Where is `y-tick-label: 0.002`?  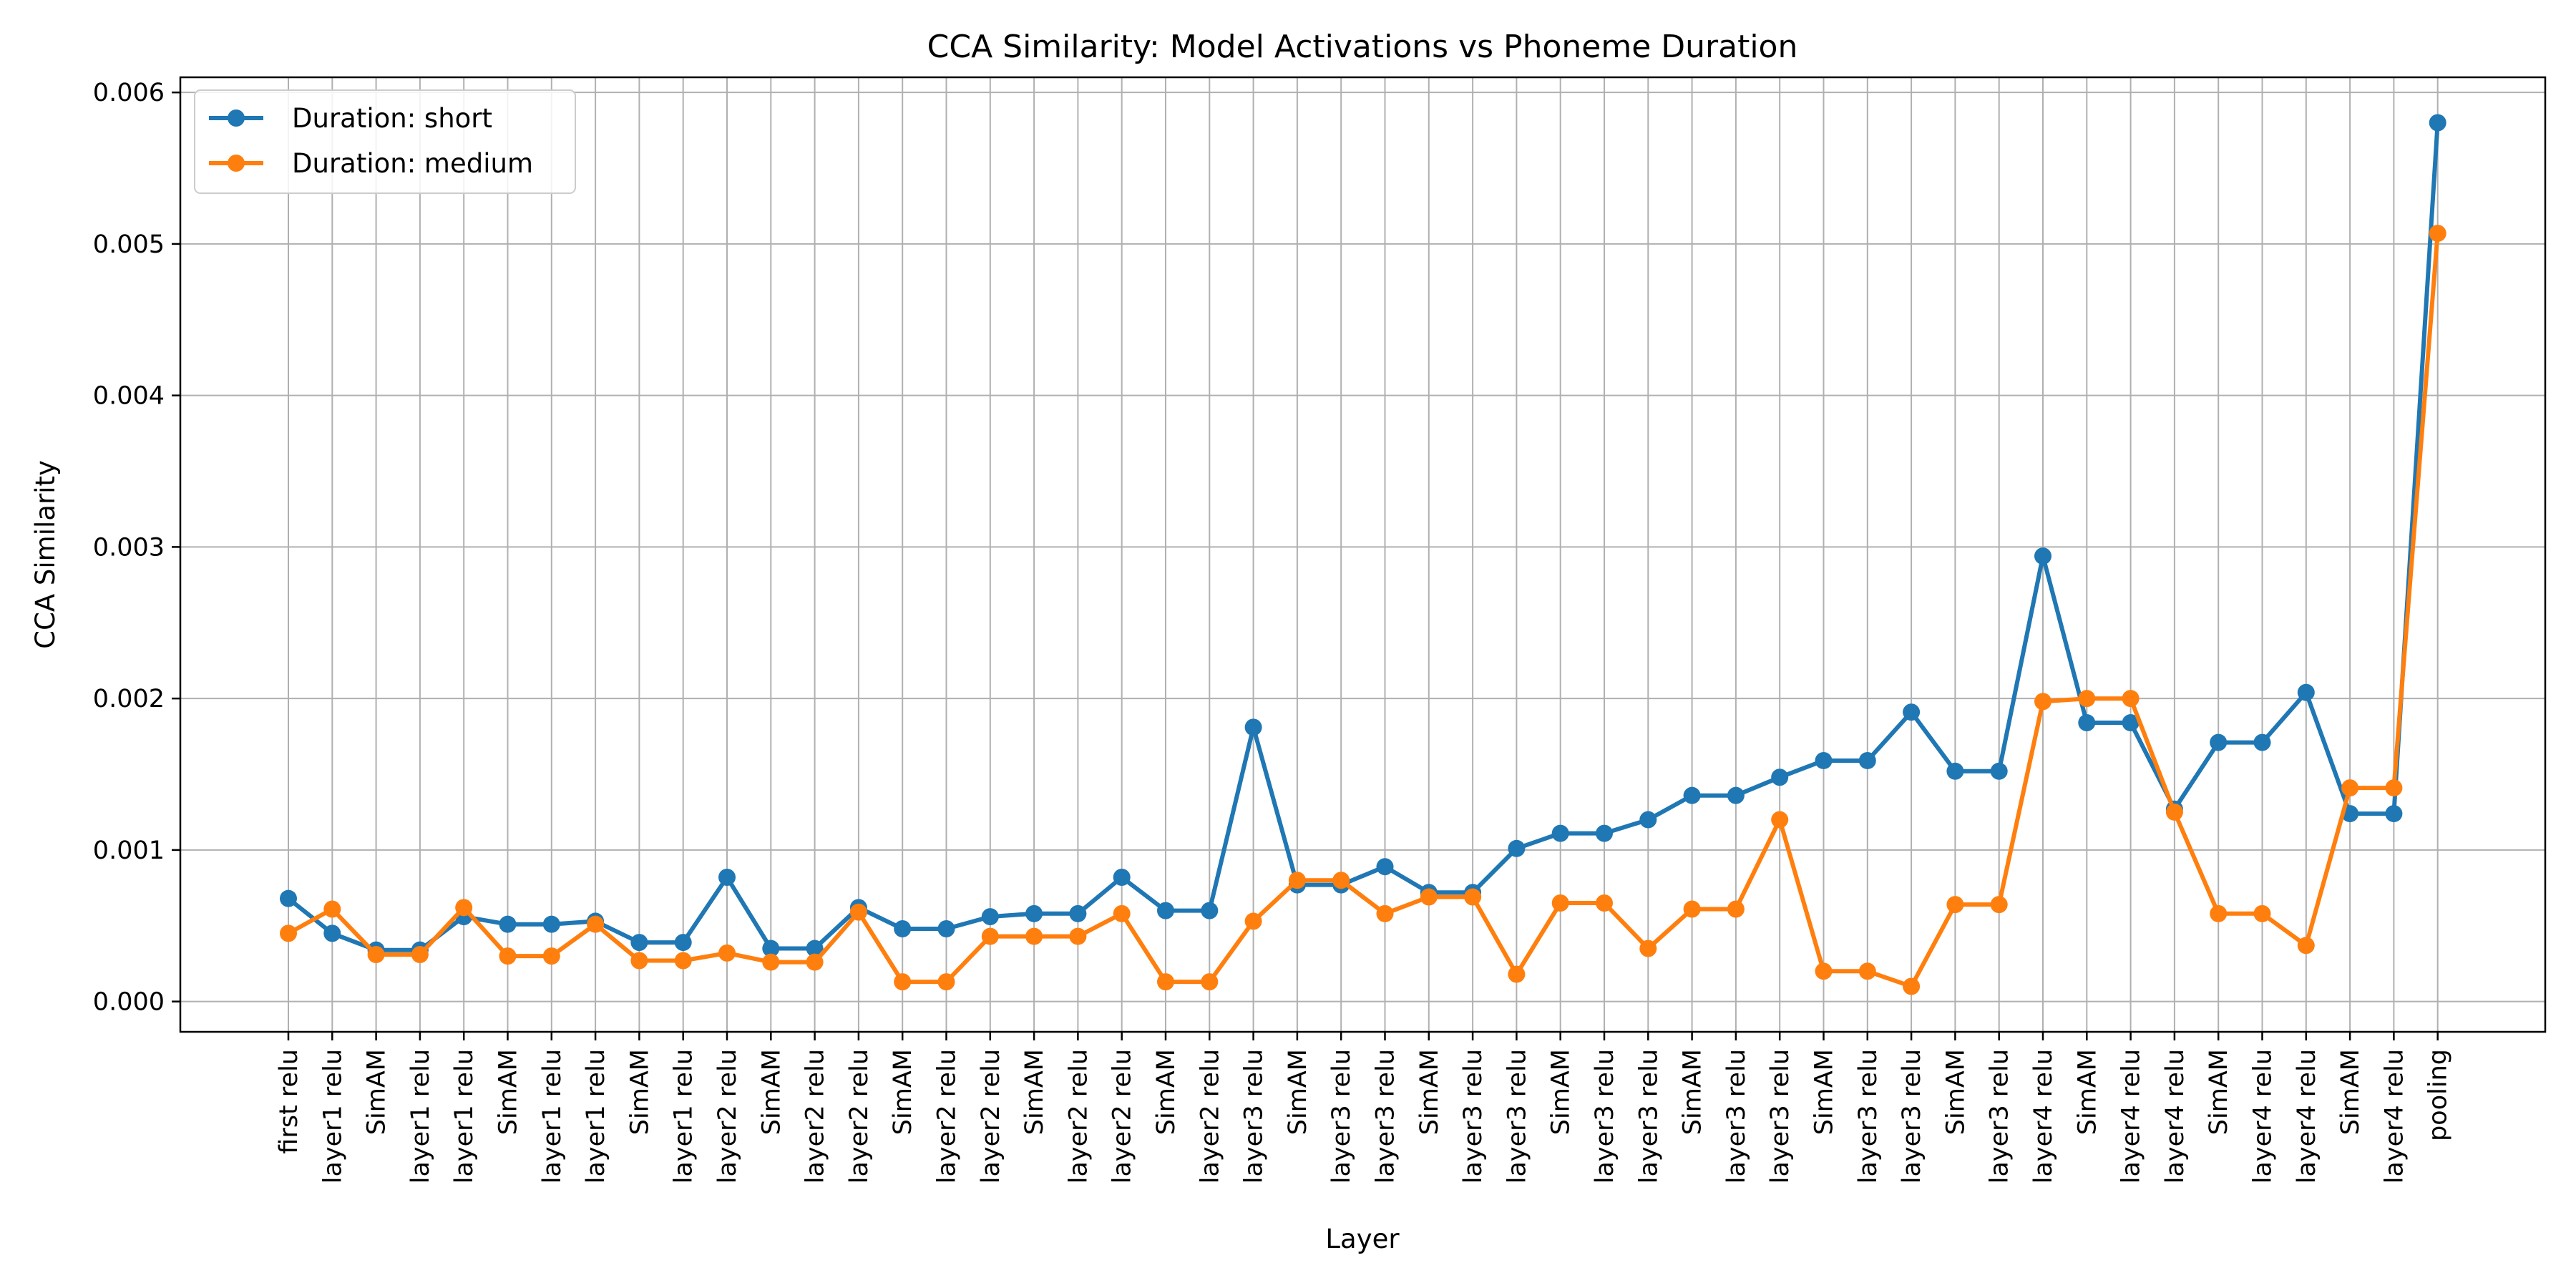
y-tick-label: 0.002 is located at coordinates (129, 699).